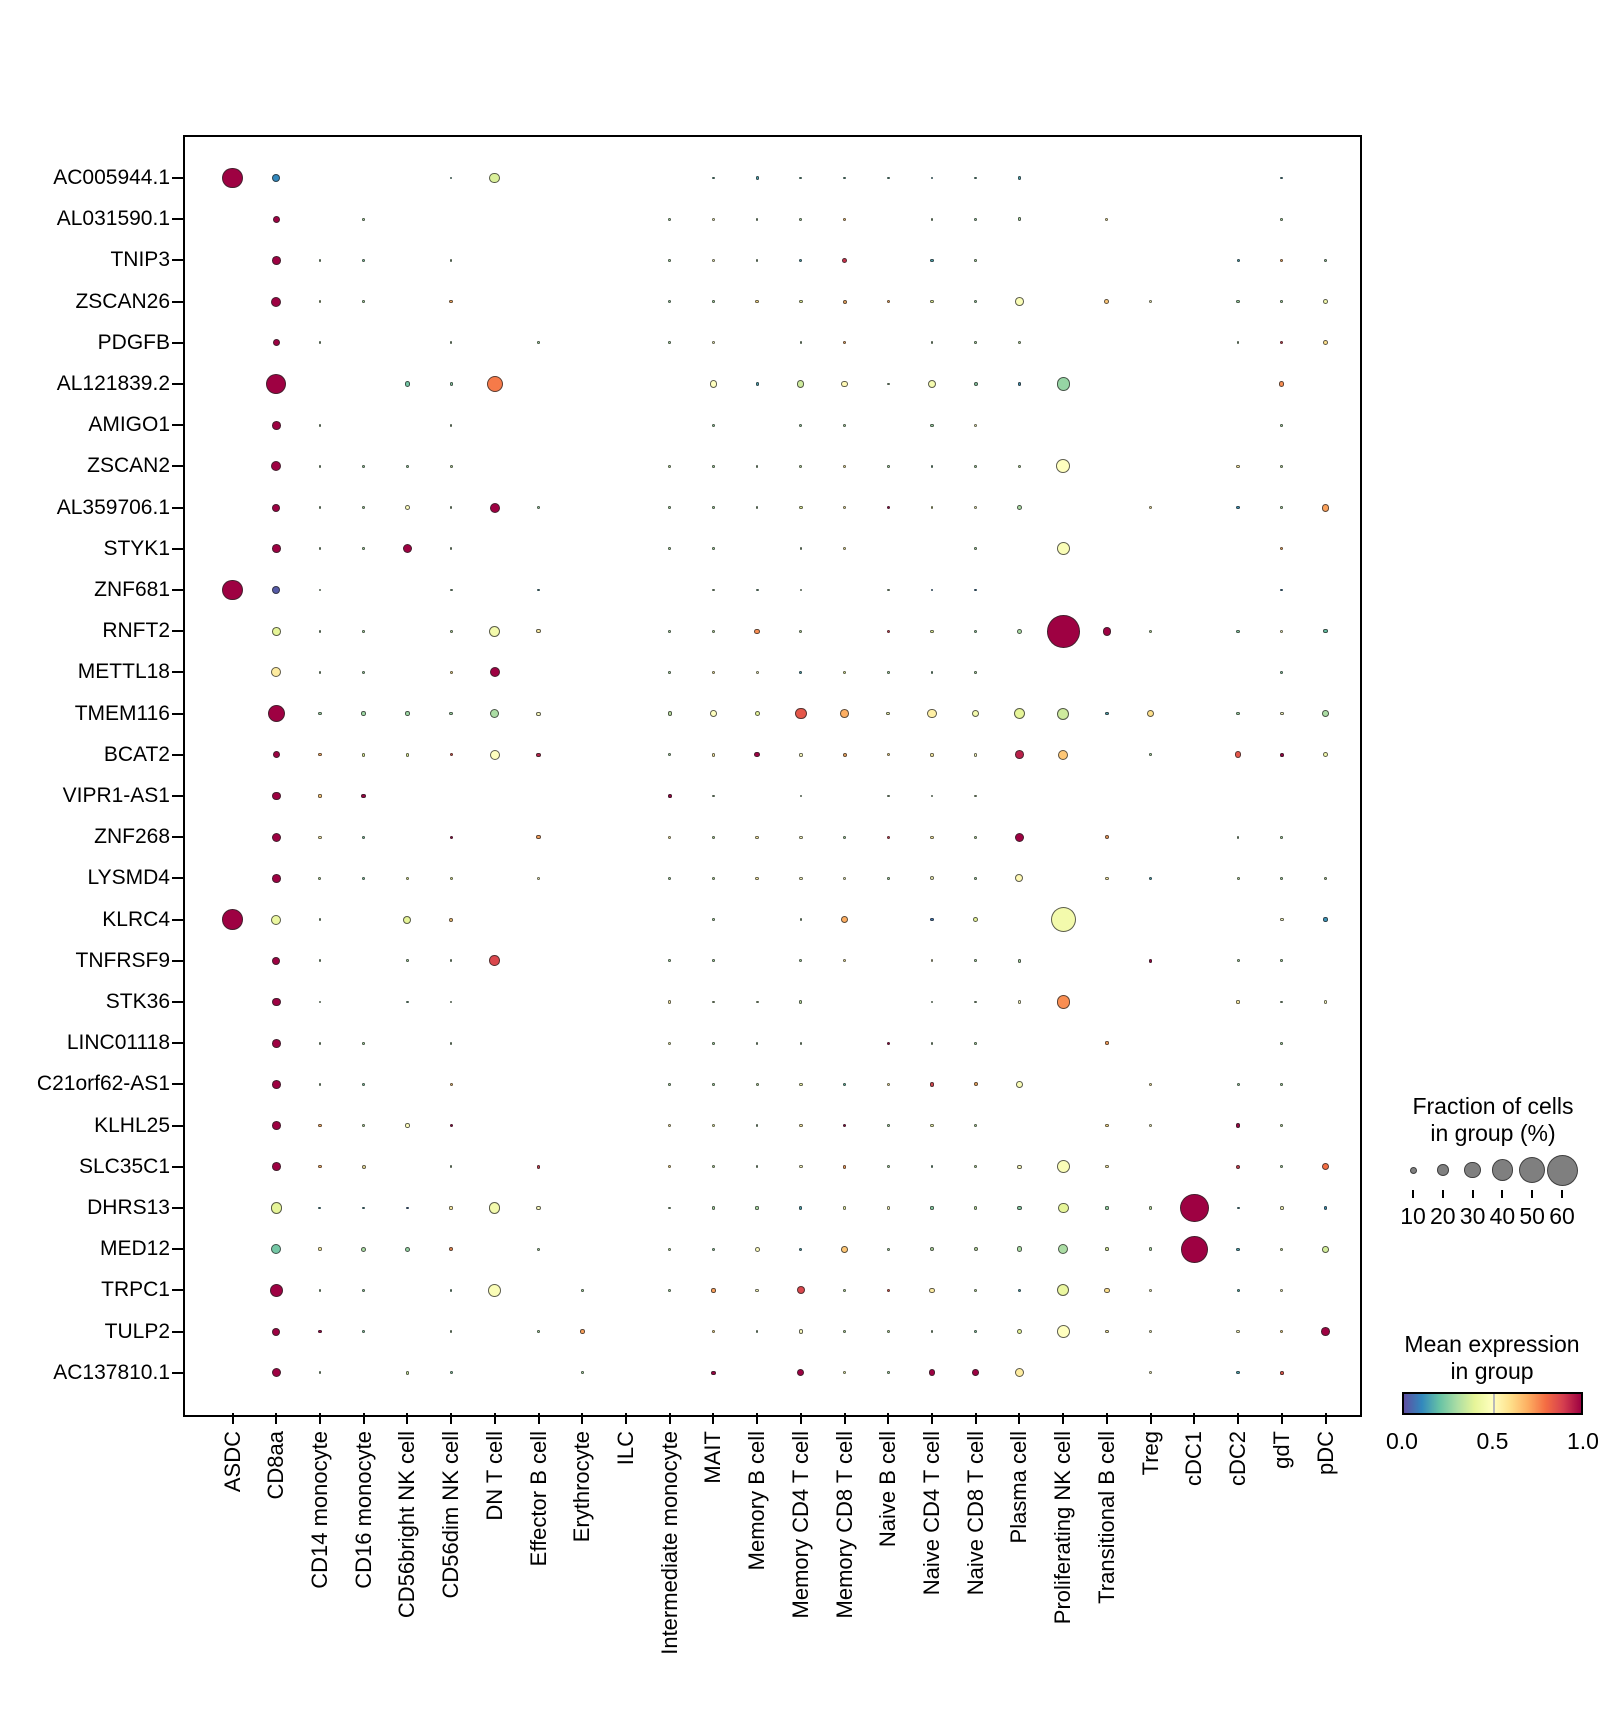 This screenshot has width=1617, height=1710. Describe the element at coordinates (1106, 1517) in the screenshot. I see `x-tick-label-celltype: Transitional B cell` at that location.